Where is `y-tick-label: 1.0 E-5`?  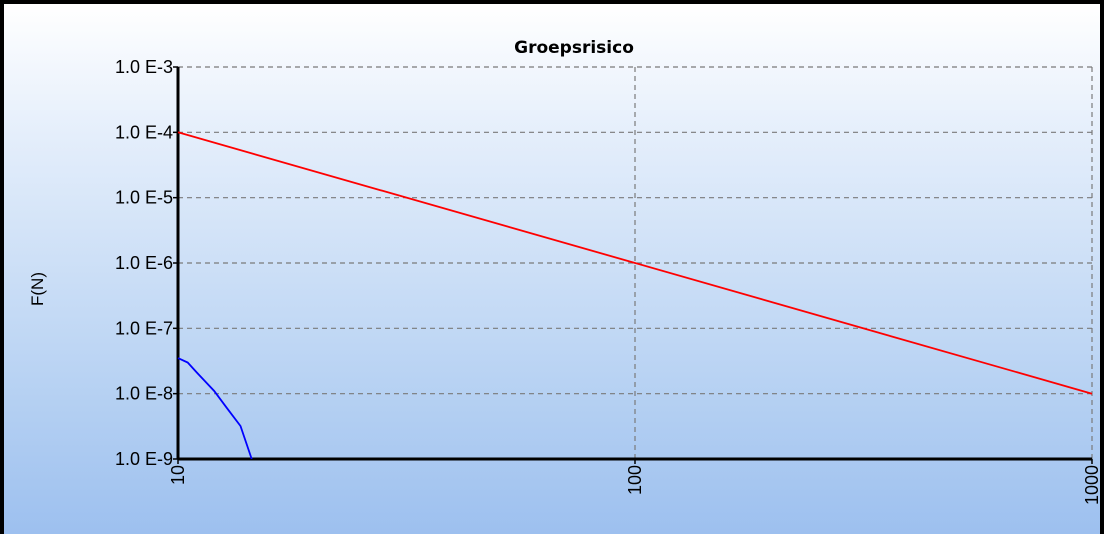
y-tick-label: 1.0 E-5 is located at coordinates (144, 198).